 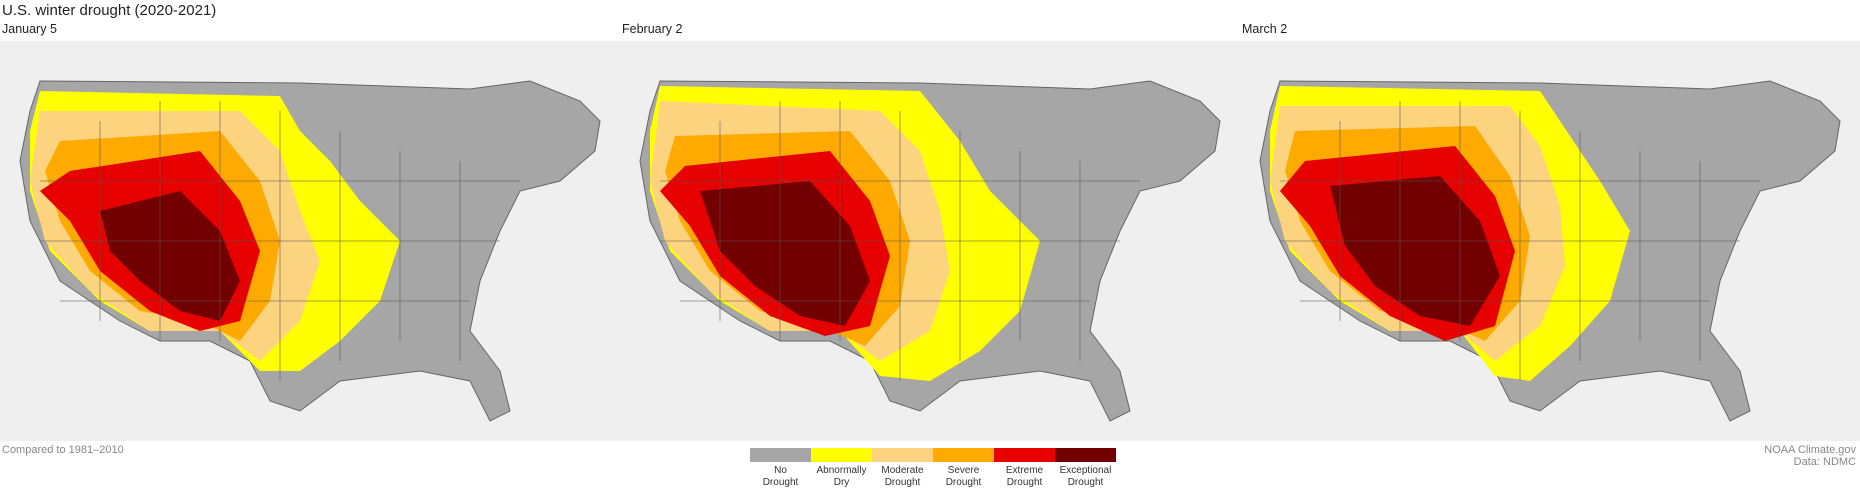 What do you see at coordinates (780, 476) in the screenshot?
I see `legend-label: No Drought` at bounding box center [780, 476].